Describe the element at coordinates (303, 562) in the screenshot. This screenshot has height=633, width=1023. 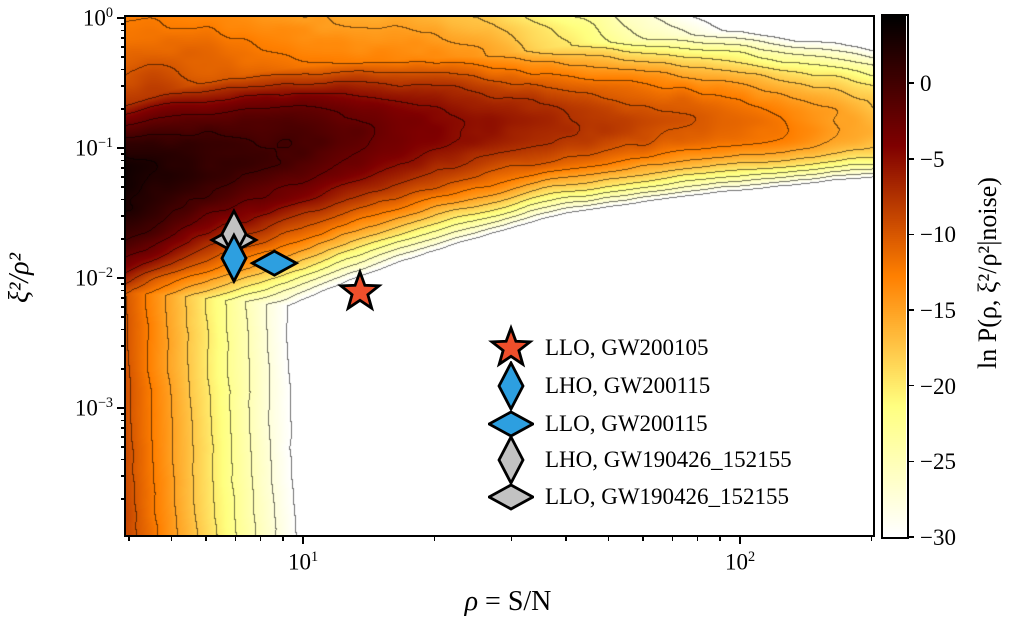
I see `x-tick-label: 10¹` at that location.